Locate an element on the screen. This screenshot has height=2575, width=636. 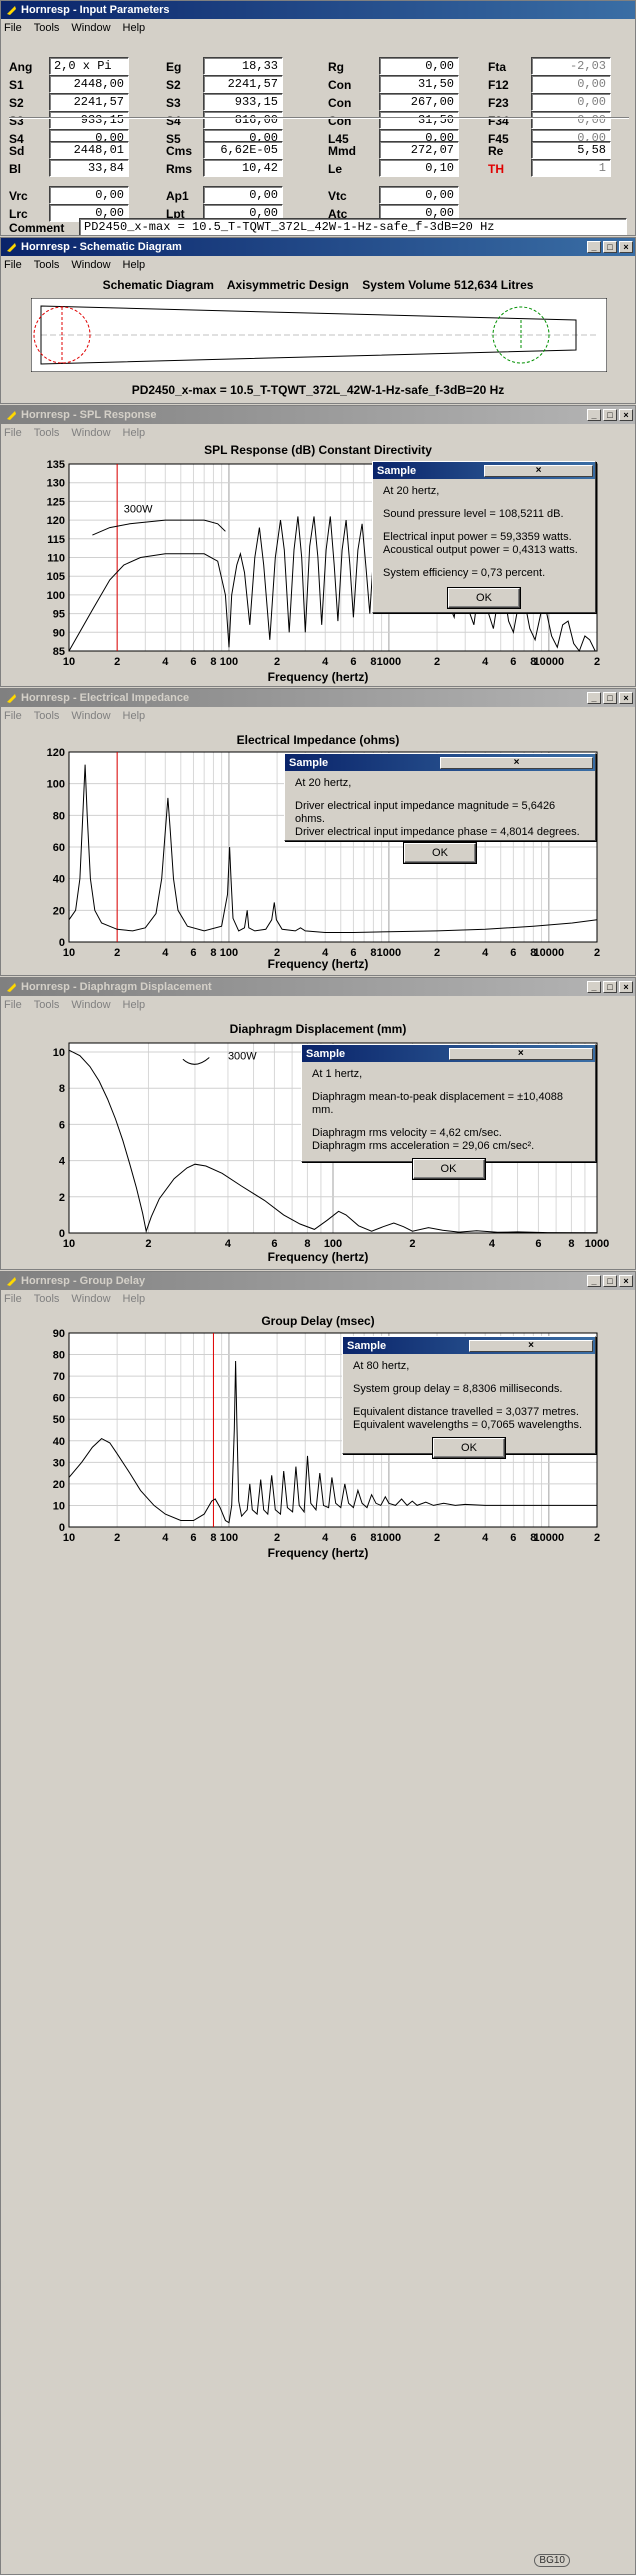
group-delay-curve is located at coordinates (332, 1442).